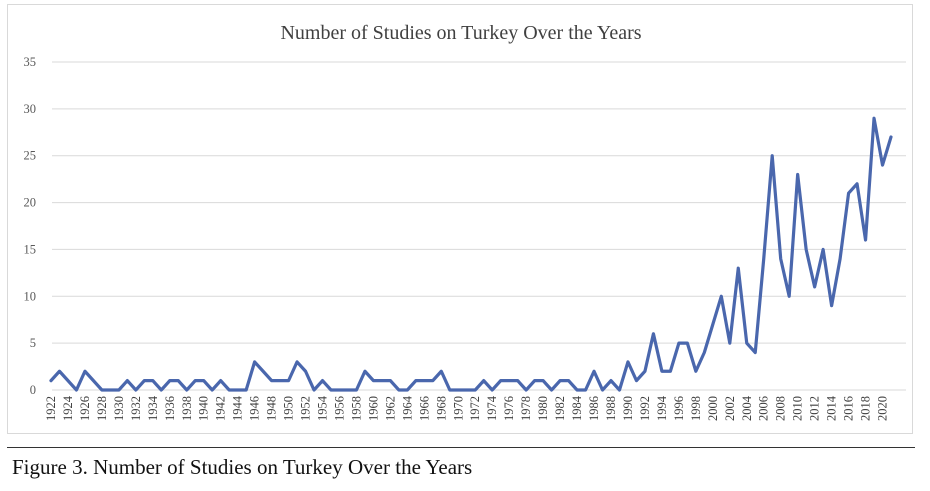 Image resolution: width=930 pixels, height=491 pixels. What do you see at coordinates (730, 408) in the screenshot?
I see `x-tick-label: 2002` at bounding box center [730, 408].